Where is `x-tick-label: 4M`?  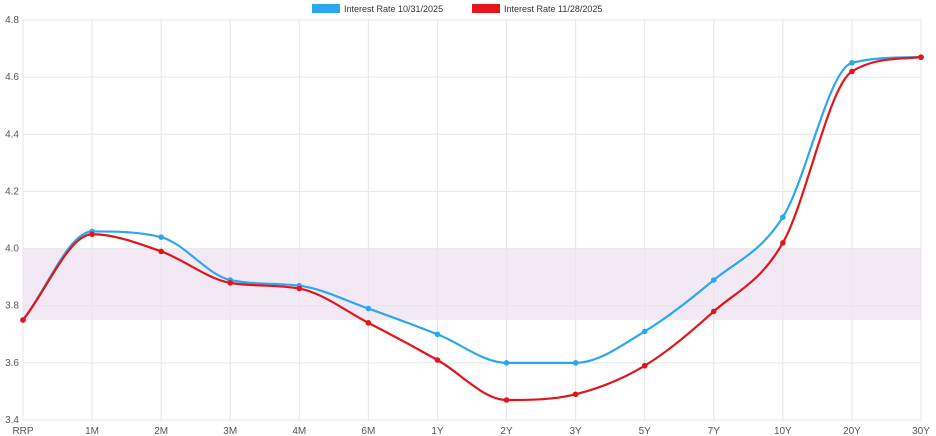
x-tick-label: 4M is located at coordinates (299, 431).